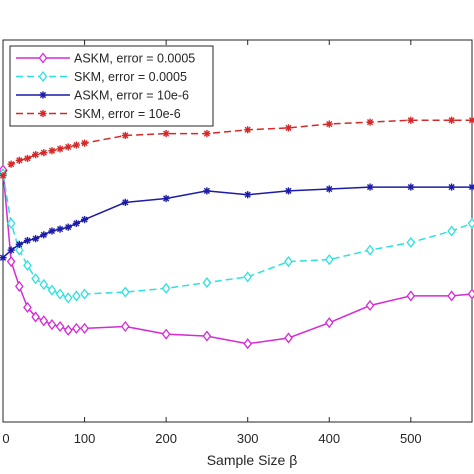 This screenshot has width=474, height=474. What do you see at coordinates (102, 96) in the screenshot?
I see `legend-item: ASKM, error = 10e-6` at bounding box center [102, 96].